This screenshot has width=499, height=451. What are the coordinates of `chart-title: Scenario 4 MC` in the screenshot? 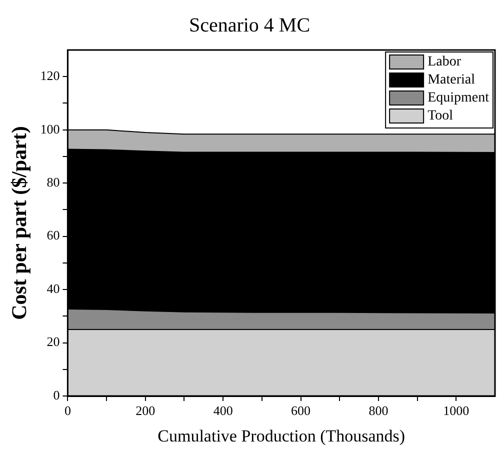 It's located at (249, 25).